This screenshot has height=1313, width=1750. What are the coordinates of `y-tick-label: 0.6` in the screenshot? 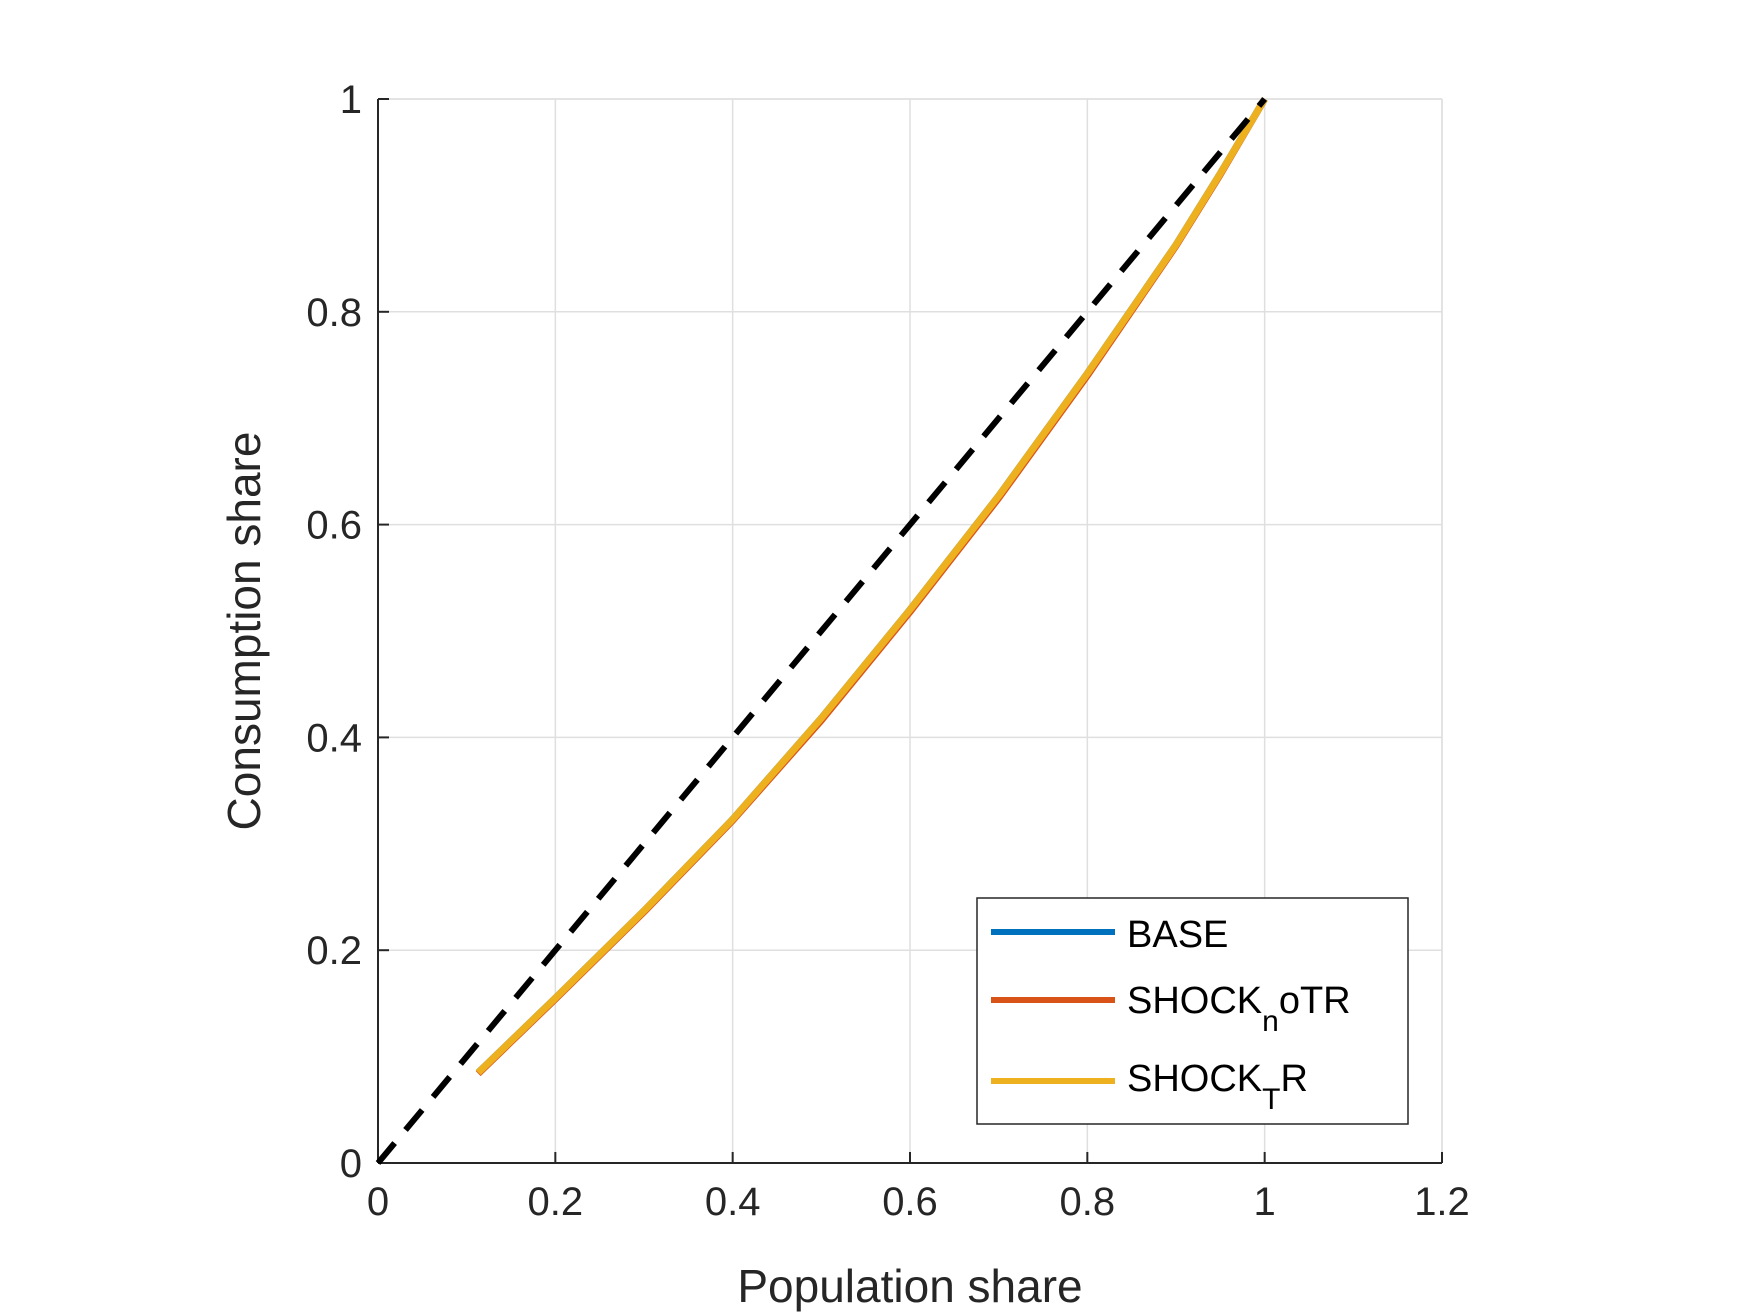 It's located at (334, 526).